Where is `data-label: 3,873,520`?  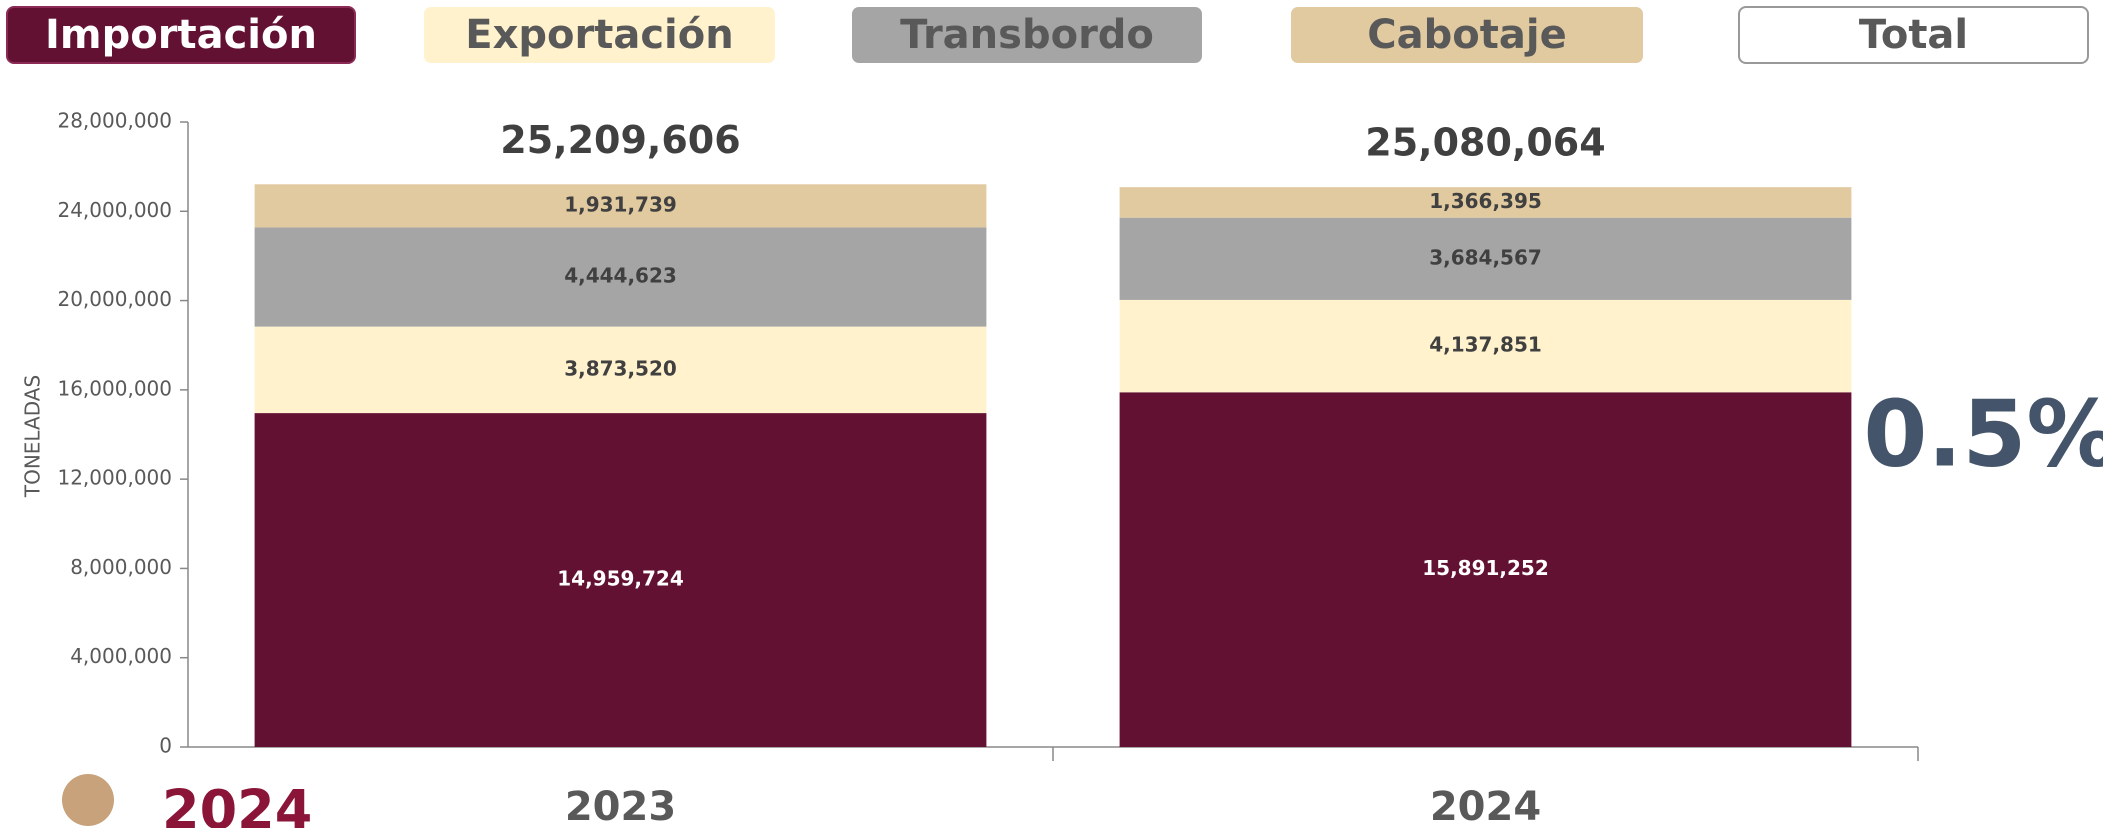
data-label: 3,873,520 is located at coordinates (620, 368).